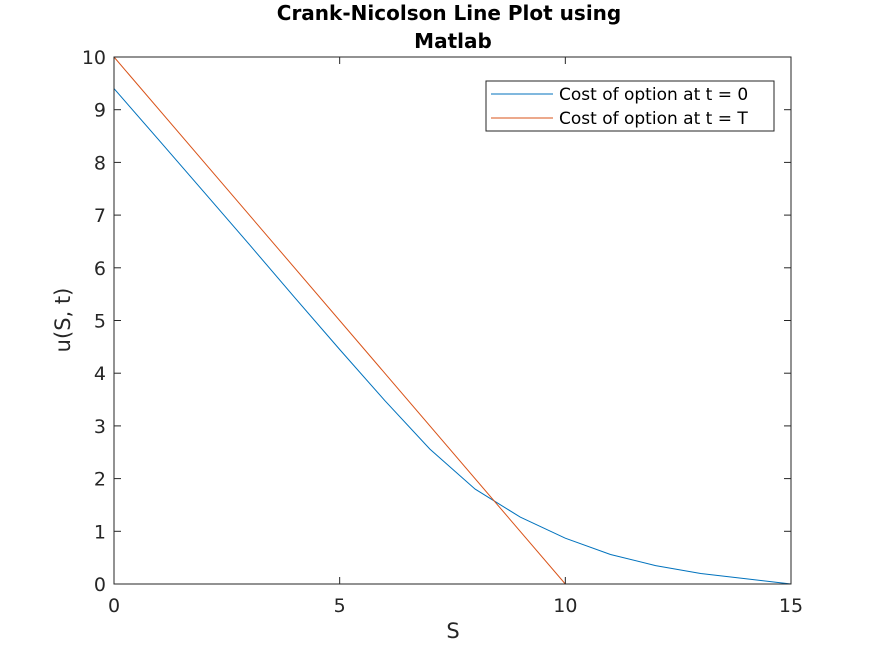 Image resolution: width=874 pixels, height=656 pixels. I want to click on legend-label-series-0: Cost of option at t = 0, so click(653, 95).